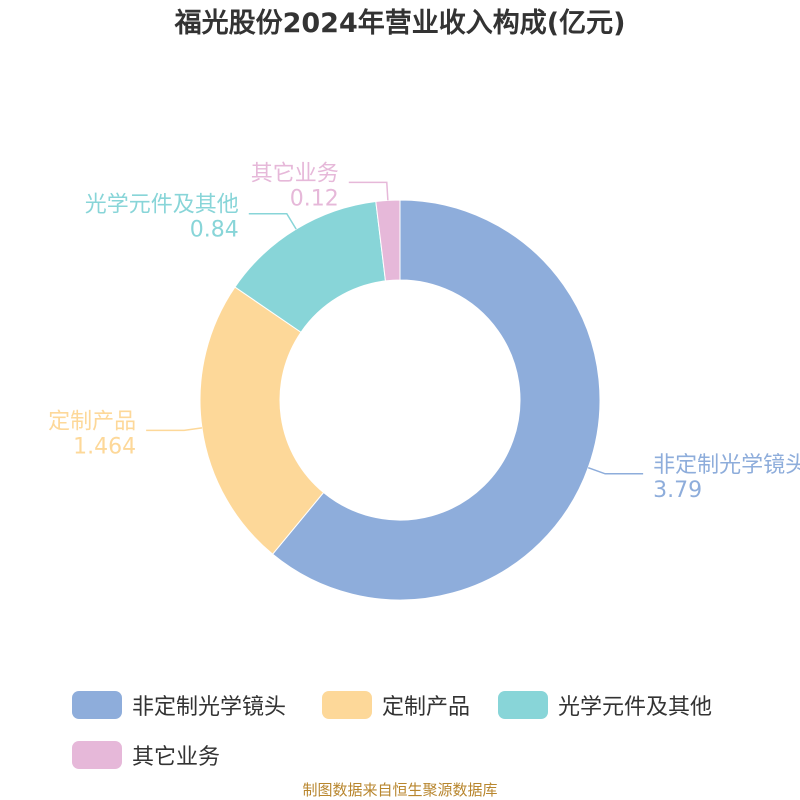 This screenshot has height=800, width=800. What do you see at coordinates (400, 790) in the screenshot?
I see `source-note: 制图数据来自恒生聚源数据库` at bounding box center [400, 790].